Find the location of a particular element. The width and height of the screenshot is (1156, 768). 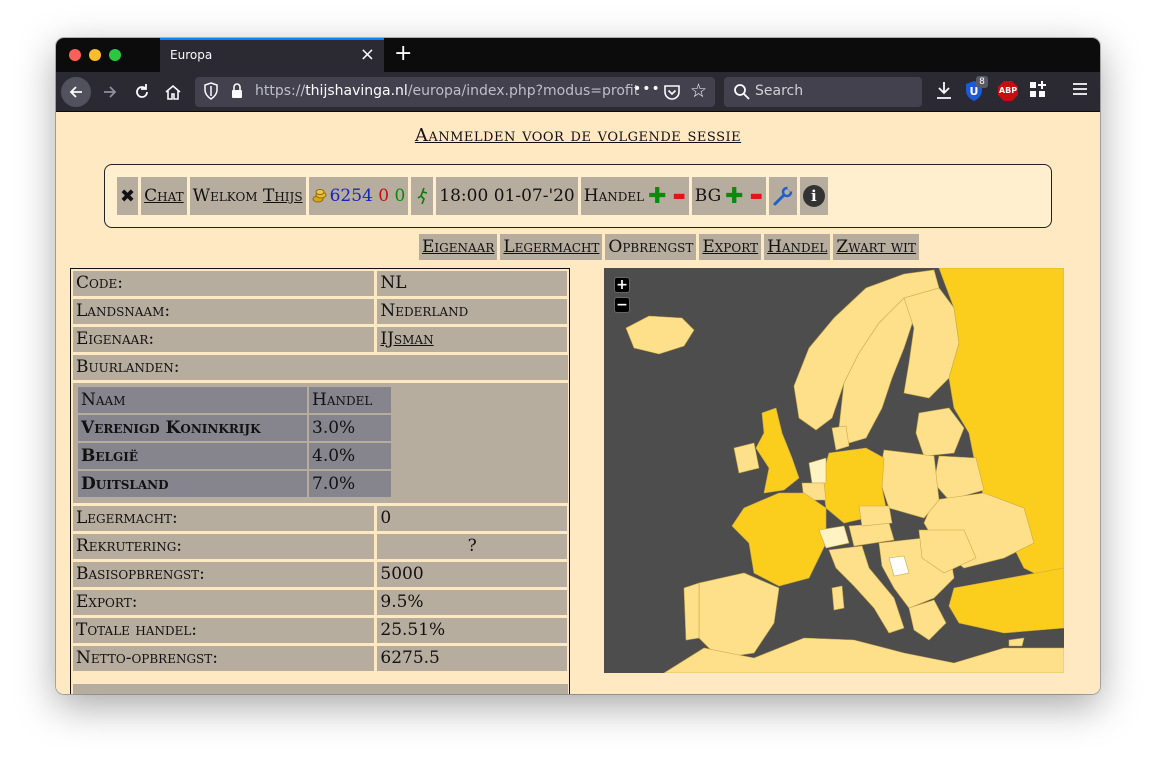

neighbours-header-name: Naam is located at coordinates (192, 400).